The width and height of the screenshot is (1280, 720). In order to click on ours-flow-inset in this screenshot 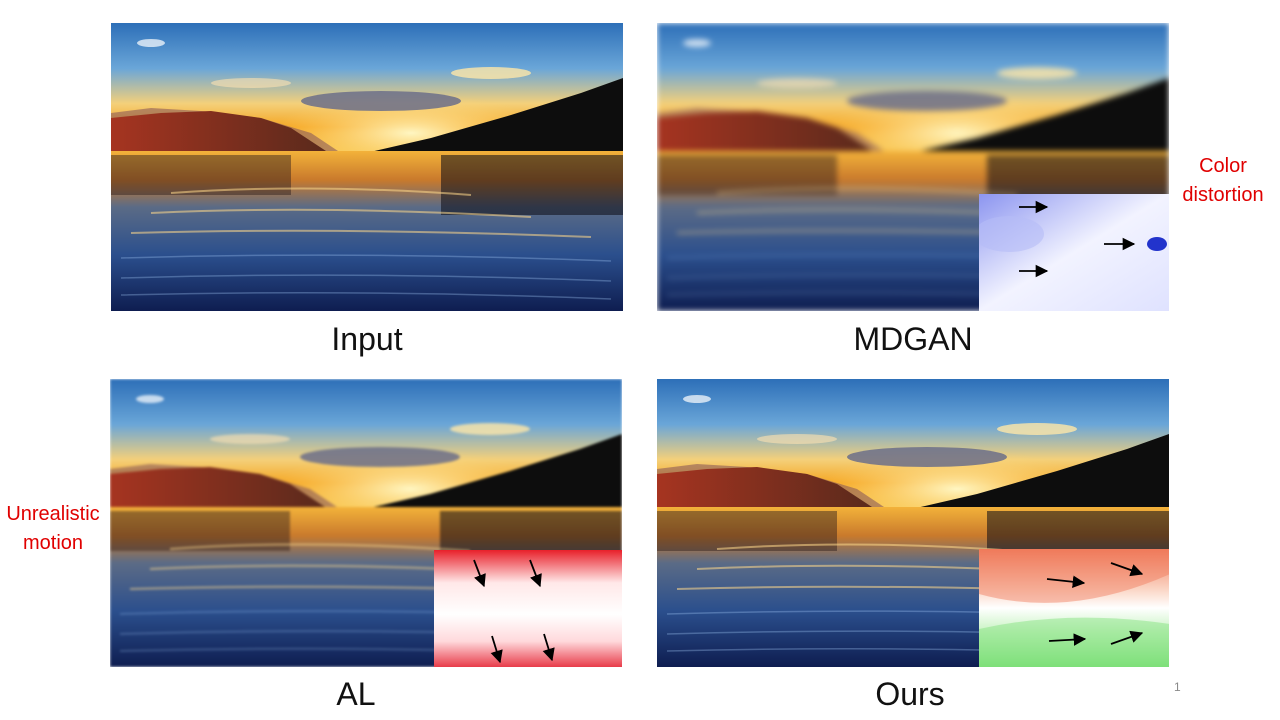, I will do `click(1074, 608)`.